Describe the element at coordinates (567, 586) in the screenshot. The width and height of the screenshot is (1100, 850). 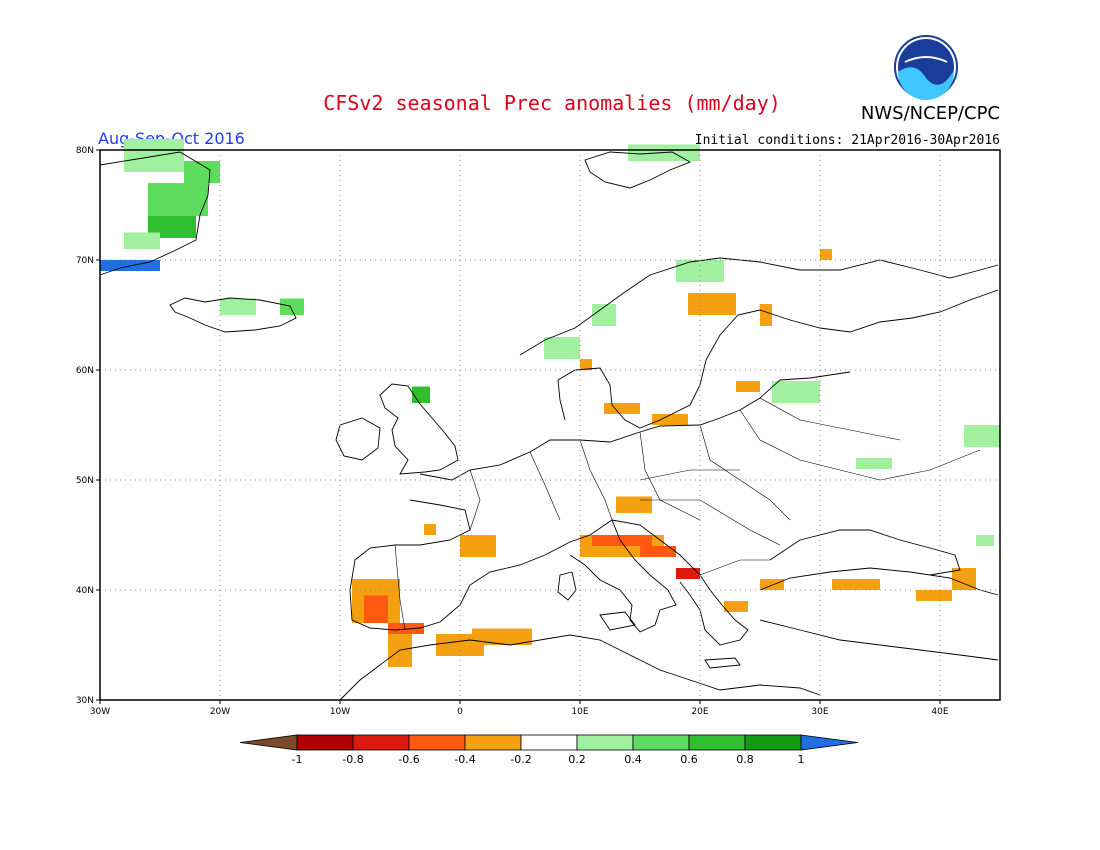
I see `sardinia-coast` at that location.